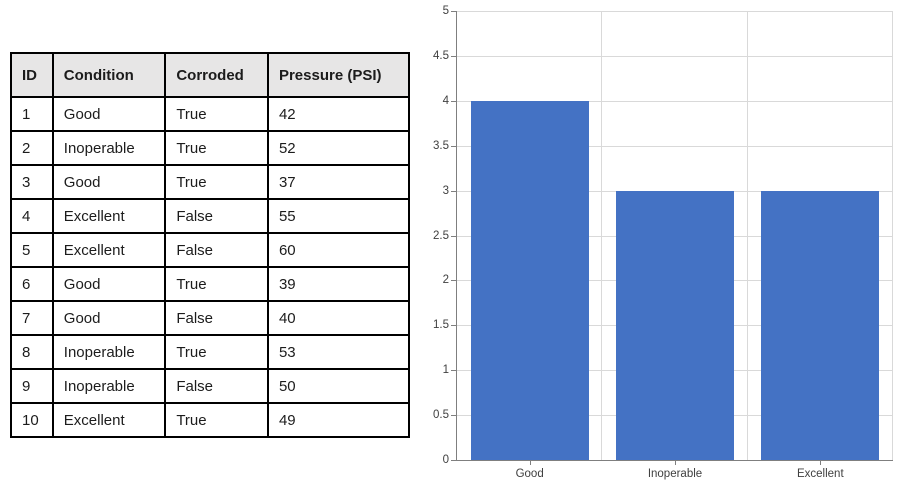 Image resolution: width=904 pixels, height=487 pixels. I want to click on table-row: 8 Inoperable True 53, so click(210, 352).